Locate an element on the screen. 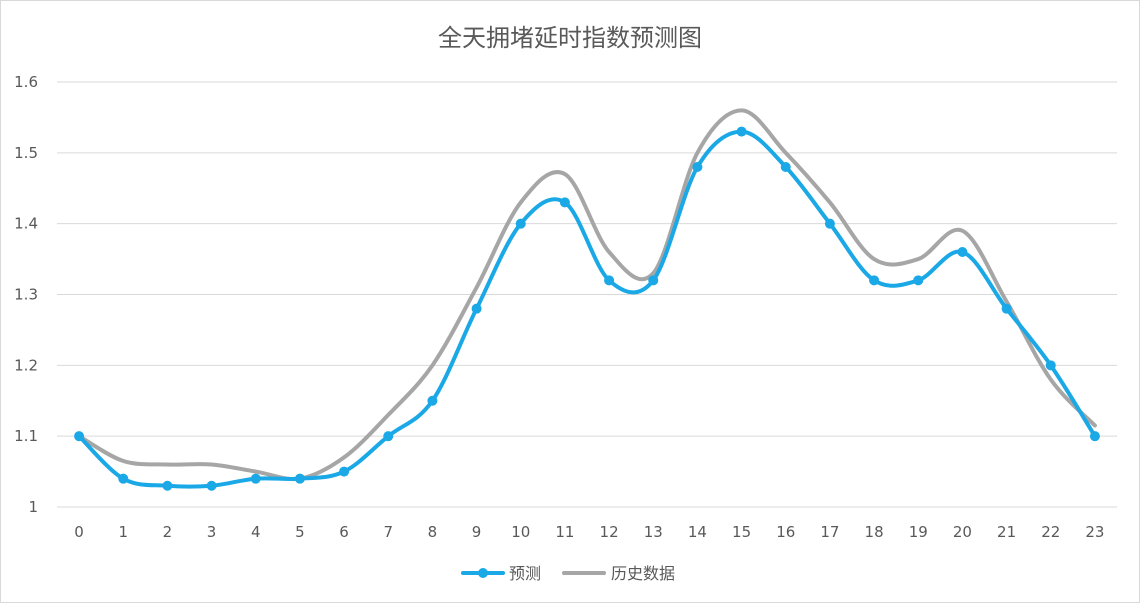 This screenshot has height=603, width=1140. x-tick-label: 17 is located at coordinates (829, 532).